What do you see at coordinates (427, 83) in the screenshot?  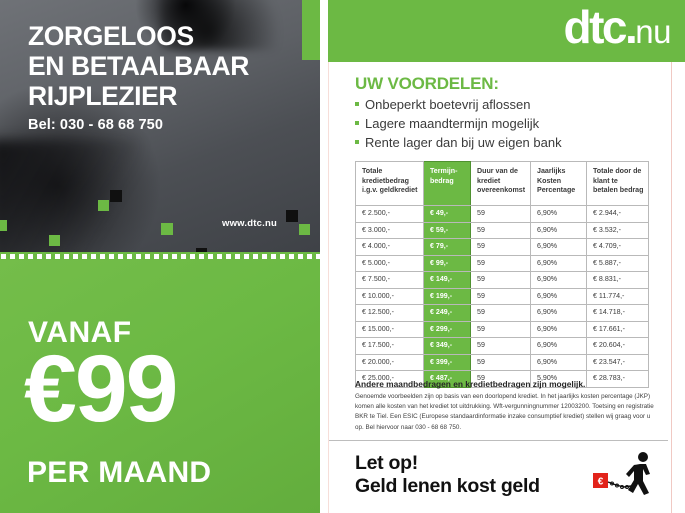 I see `benefits-title: UW VOORDELEN:` at bounding box center [427, 83].